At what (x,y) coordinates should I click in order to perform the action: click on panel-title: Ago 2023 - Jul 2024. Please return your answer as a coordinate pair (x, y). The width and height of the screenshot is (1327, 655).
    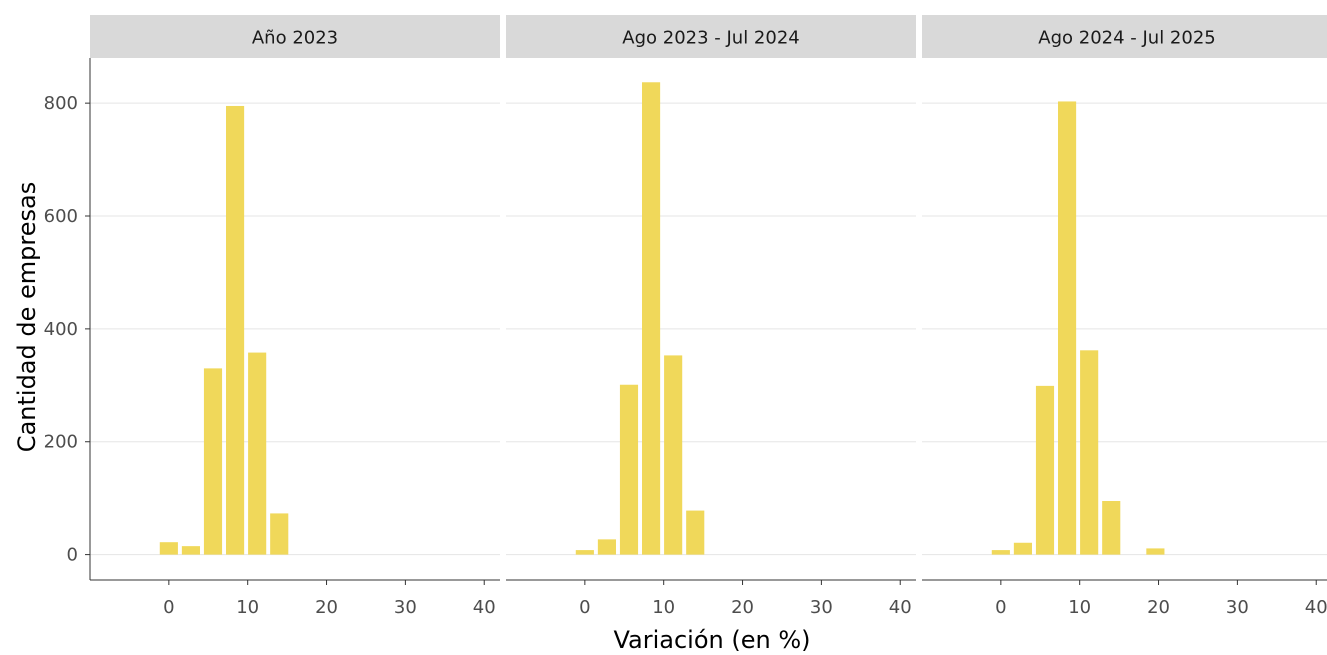
    Looking at the image, I should click on (710, 38).